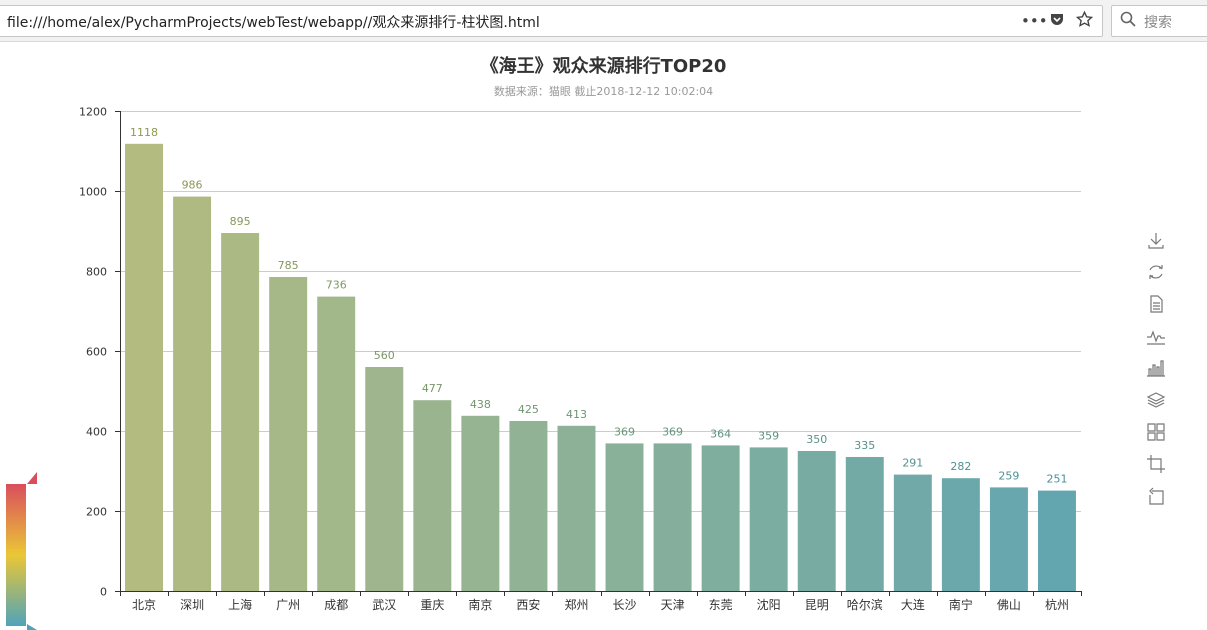 The image size is (1207, 630). I want to click on y-tick-label: 400, so click(96, 432).